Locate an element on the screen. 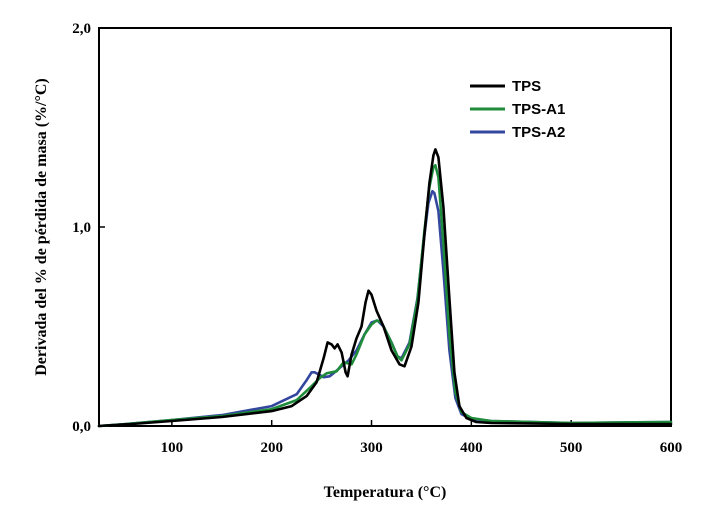 This screenshot has height=512, width=709. y-tick-label: 2,0 is located at coordinates (81, 29).